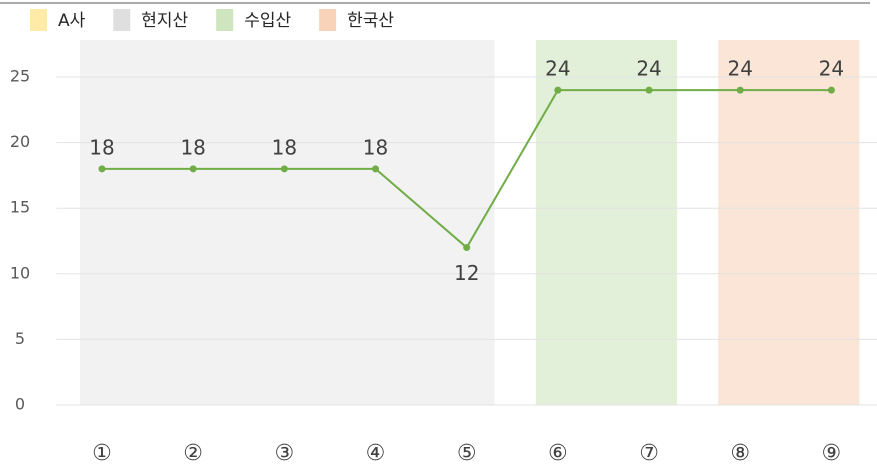  I want to click on y-tick-label: 5, so click(20, 338).